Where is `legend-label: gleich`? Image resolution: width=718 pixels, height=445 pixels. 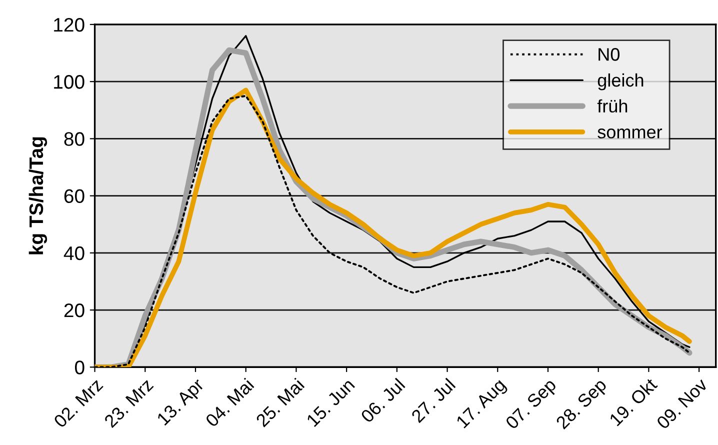
legend-label: gleich is located at coordinates (621, 81).